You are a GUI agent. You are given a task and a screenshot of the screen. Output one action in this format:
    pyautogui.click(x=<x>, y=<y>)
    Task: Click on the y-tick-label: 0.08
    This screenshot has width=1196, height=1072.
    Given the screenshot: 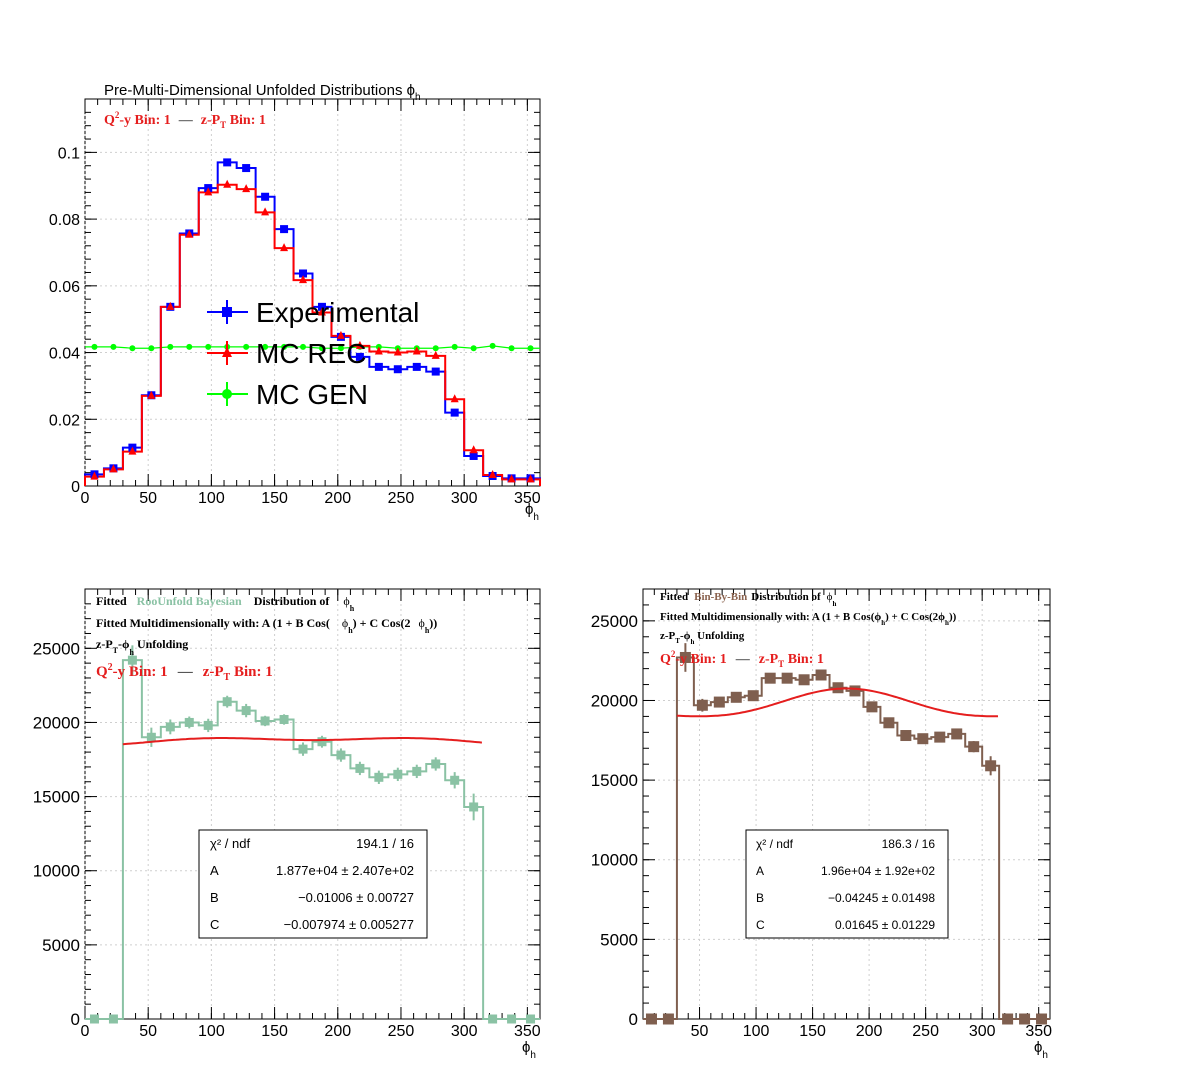 What is the action you would take?
    pyautogui.click(x=64, y=220)
    